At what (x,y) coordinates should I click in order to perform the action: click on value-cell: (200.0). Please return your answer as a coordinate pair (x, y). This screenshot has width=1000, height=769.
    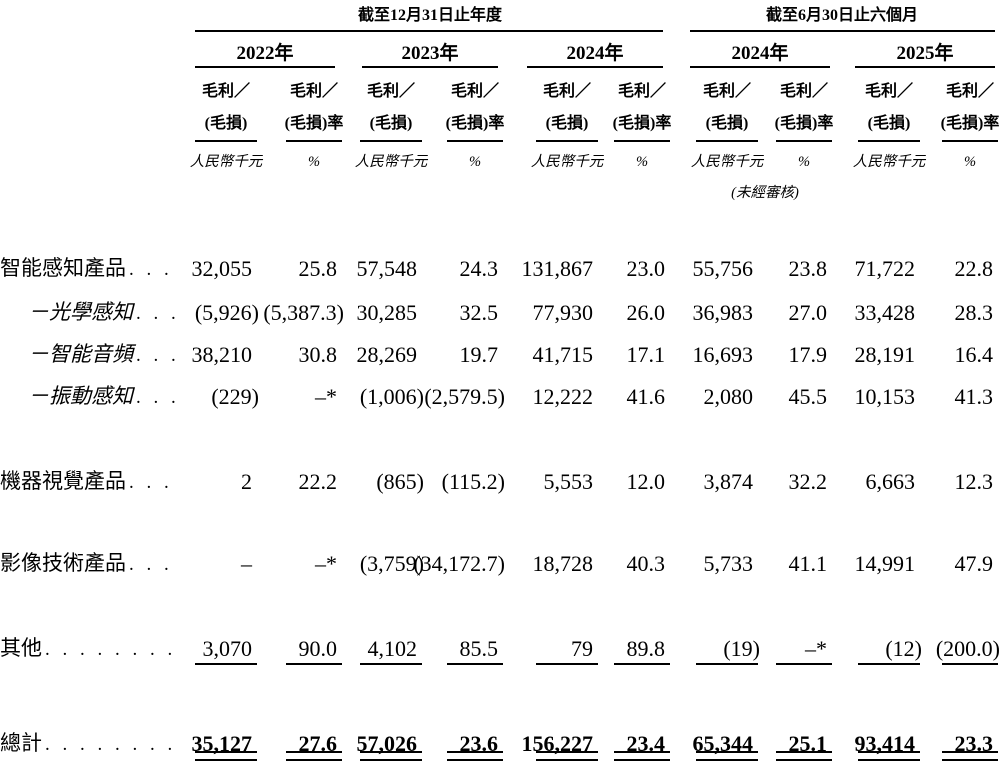
    Looking at the image, I should click on (941, 648).